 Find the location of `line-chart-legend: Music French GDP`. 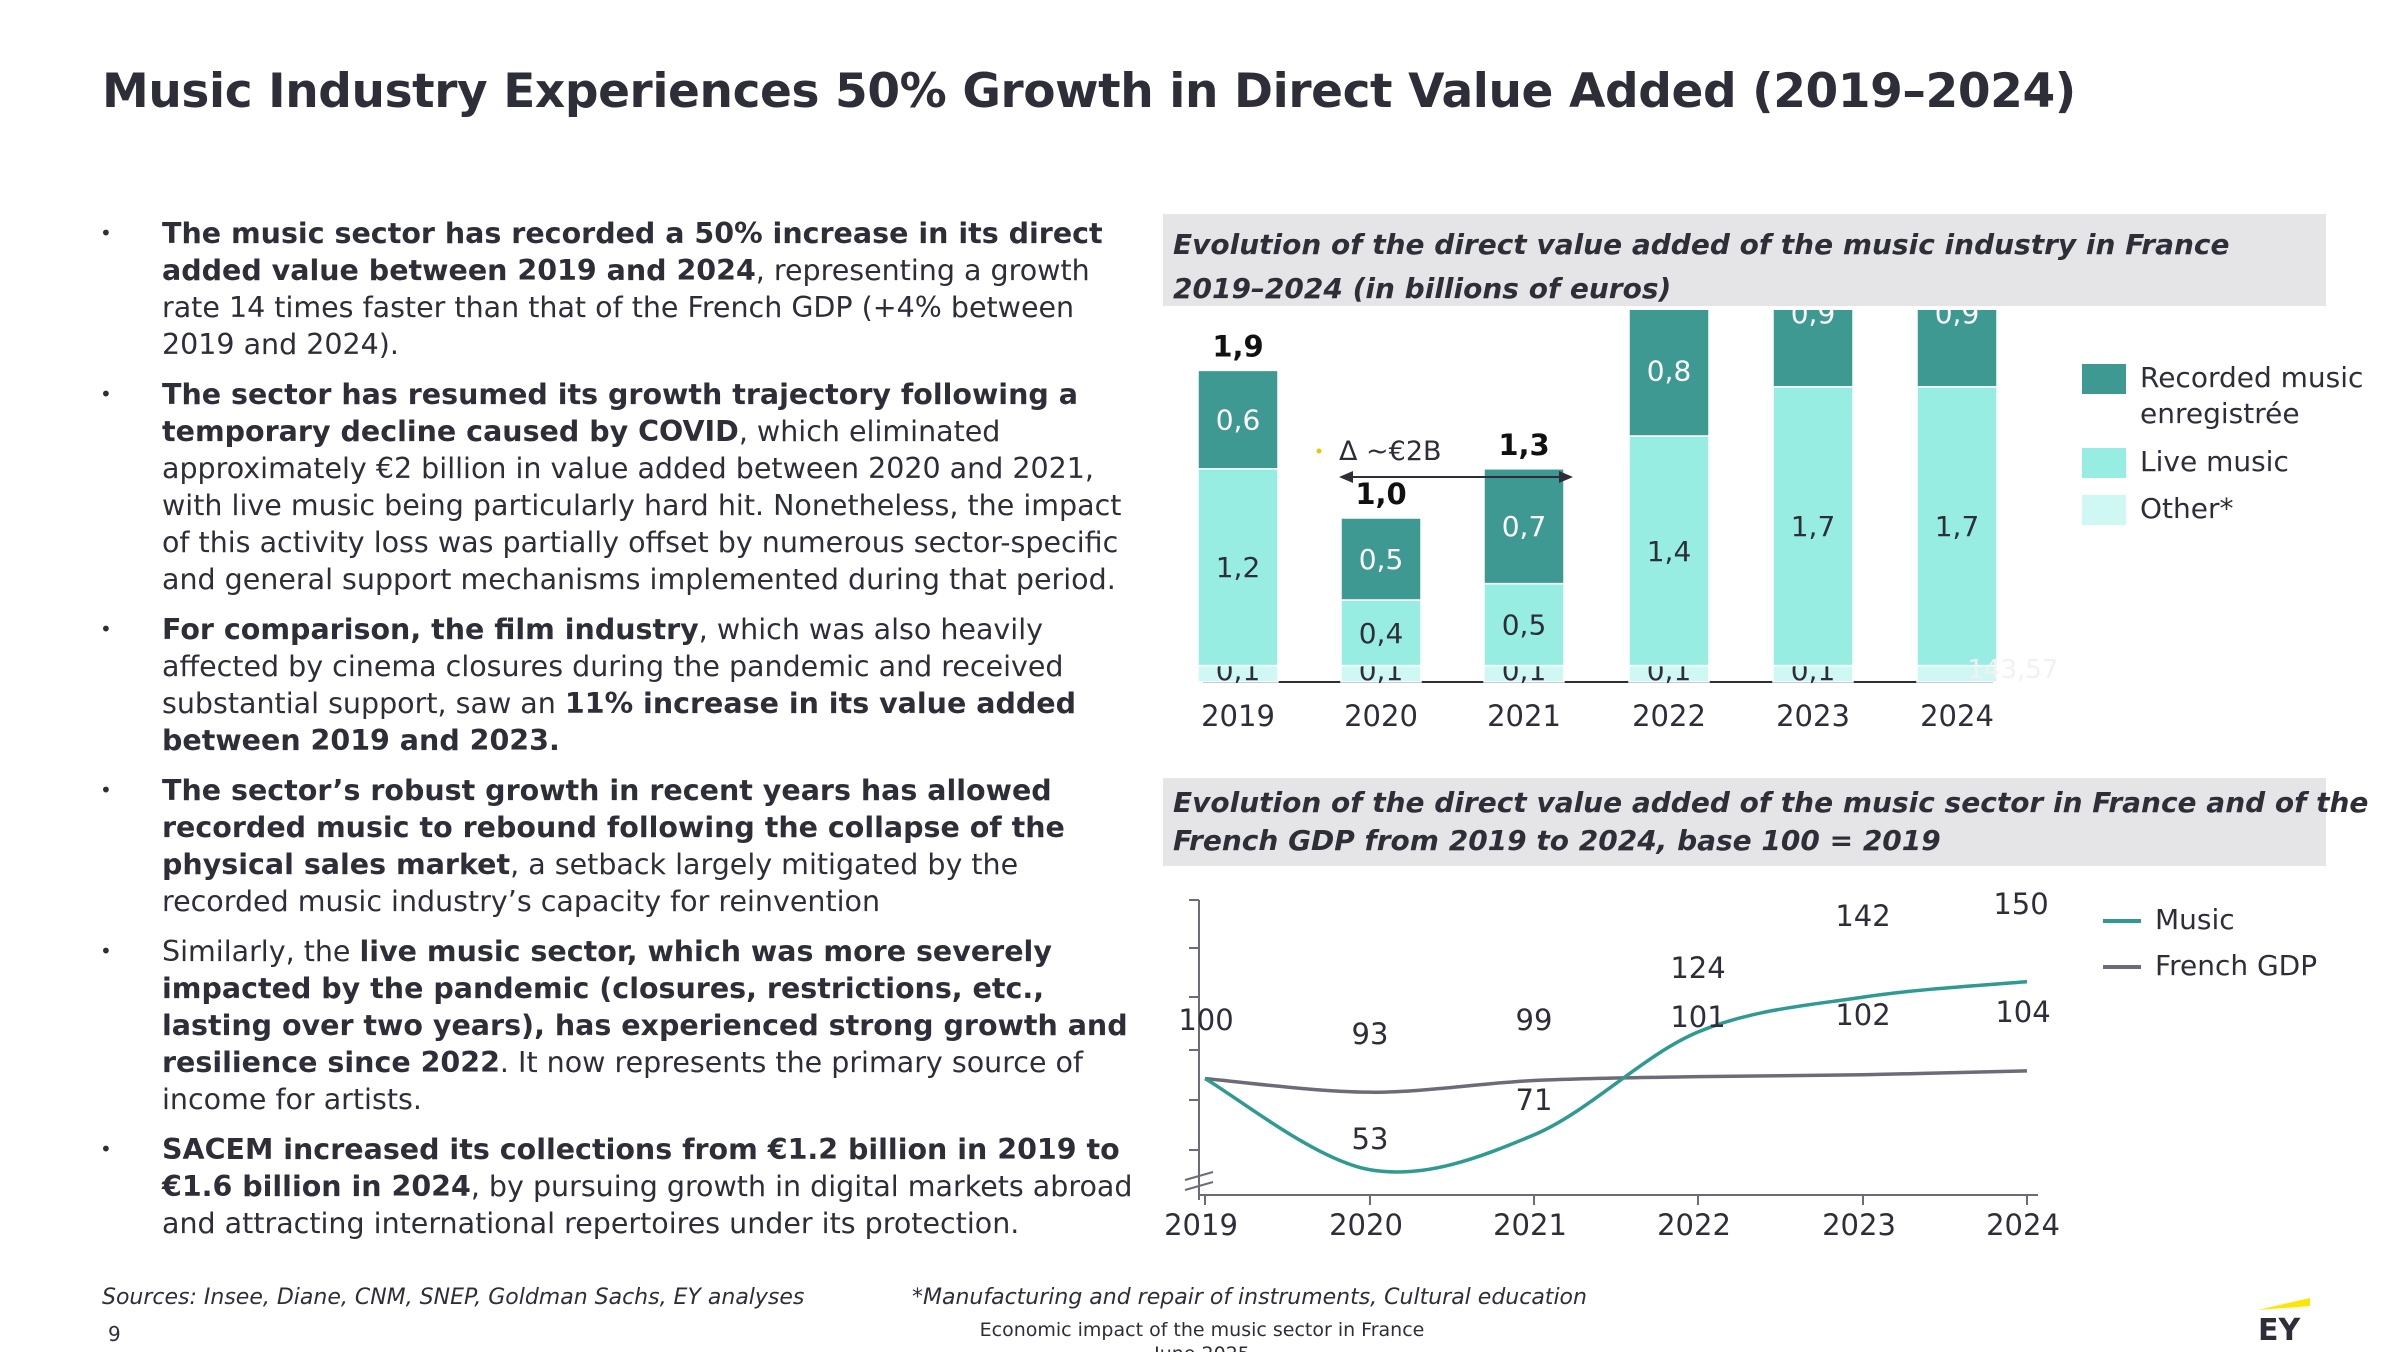

line-chart-legend: Music French GDP is located at coordinates (2233, 942).